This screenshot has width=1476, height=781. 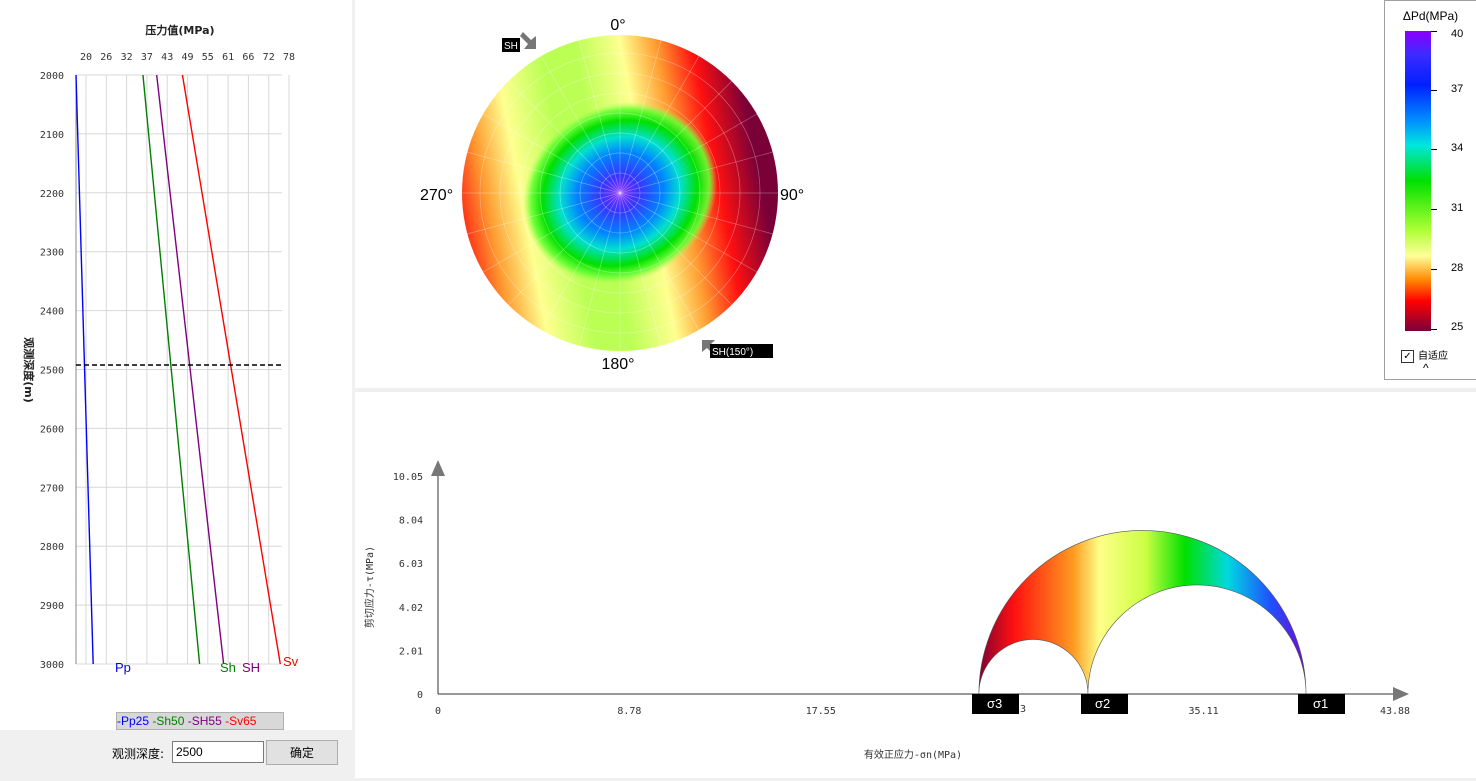 I want to click on colorbar-tick: 37, so click(x=1457, y=89).